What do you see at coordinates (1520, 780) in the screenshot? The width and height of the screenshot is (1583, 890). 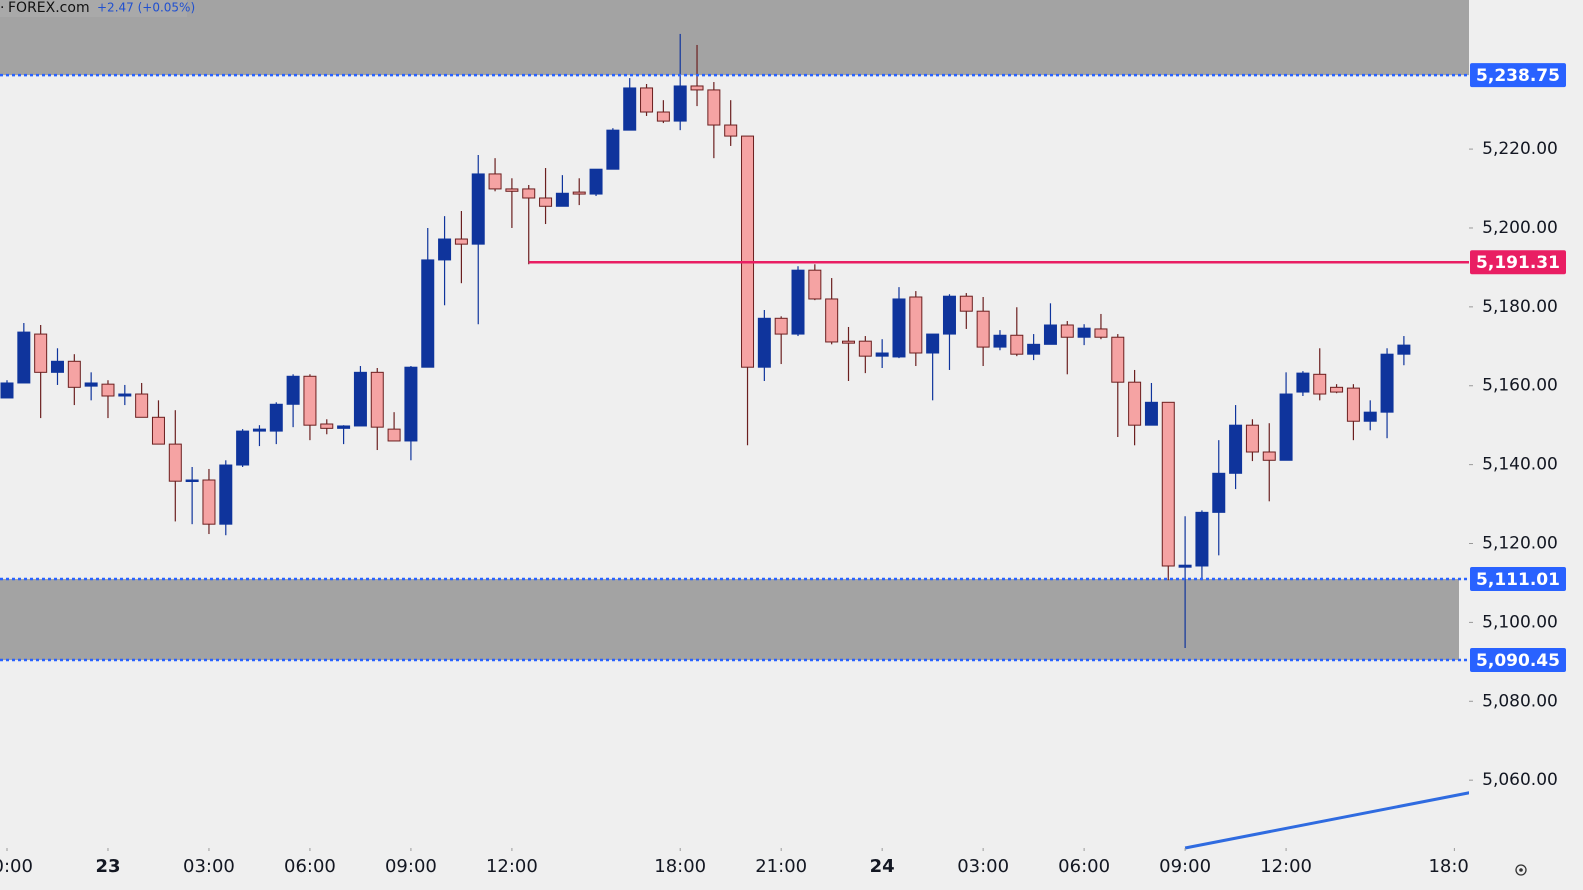 I see `y-tick-label: 5,060.00` at bounding box center [1520, 780].